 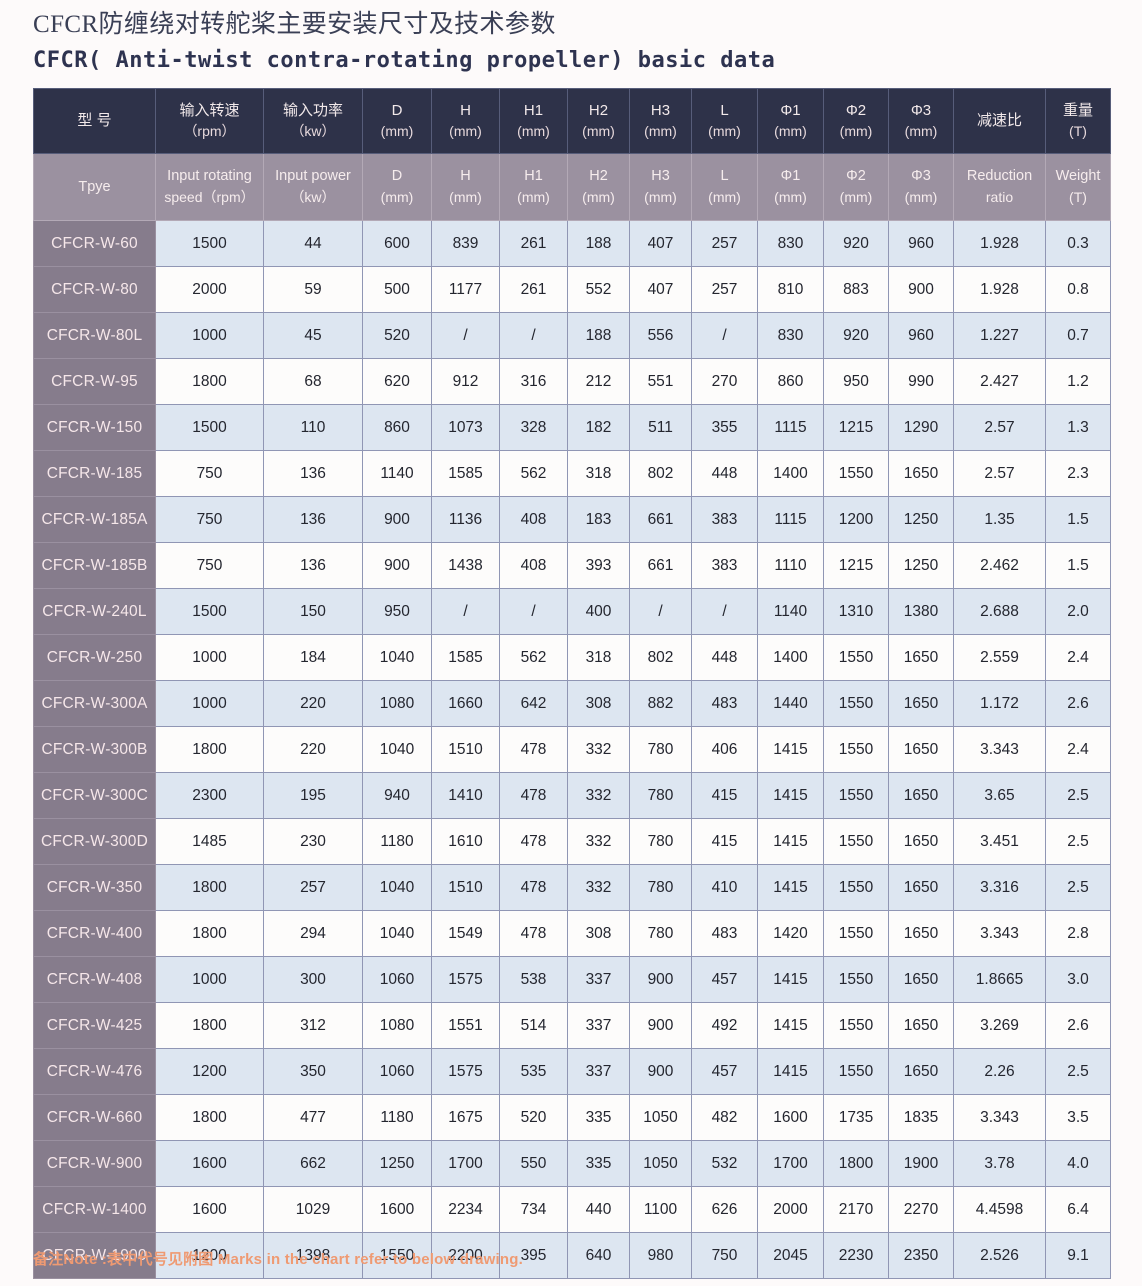 What do you see at coordinates (94, 1163) in the screenshot?
I see `cell-model: CFCR-W-900` at bounding box center [94, 1163].